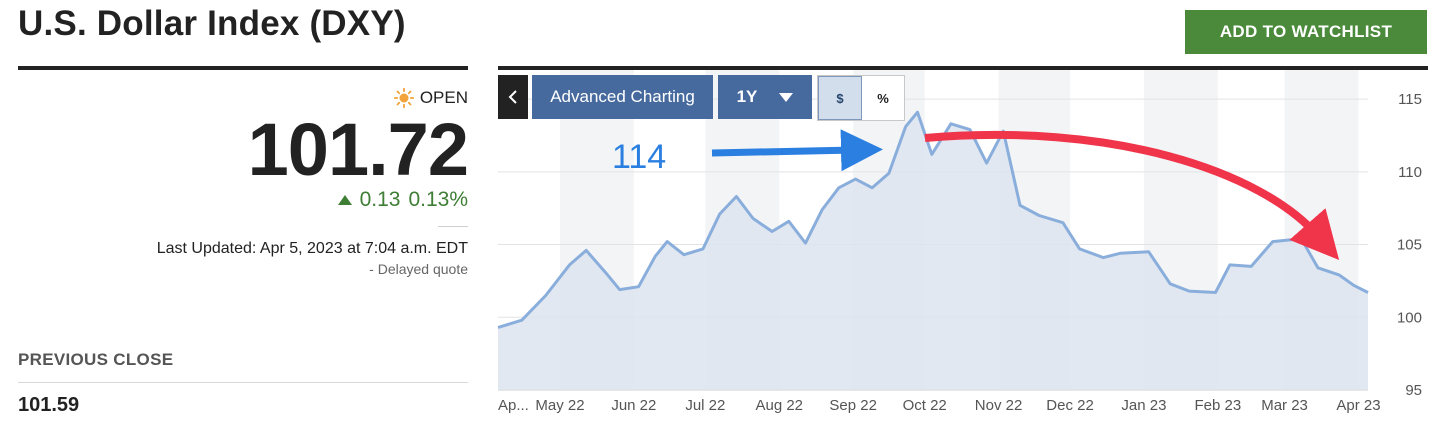 The height and width of the screenshot is (442, 1446). Describe the element at coordinates (999, 405) in the screenshot. I see `x-tick-label: Nov 22` at that location.